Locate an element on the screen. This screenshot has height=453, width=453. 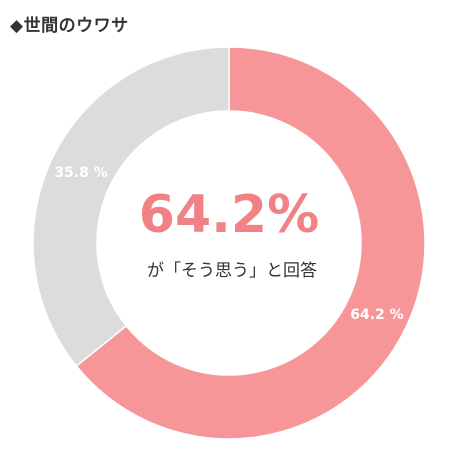
data-label-2: 35.8 % is located at coordinates (80, 173).